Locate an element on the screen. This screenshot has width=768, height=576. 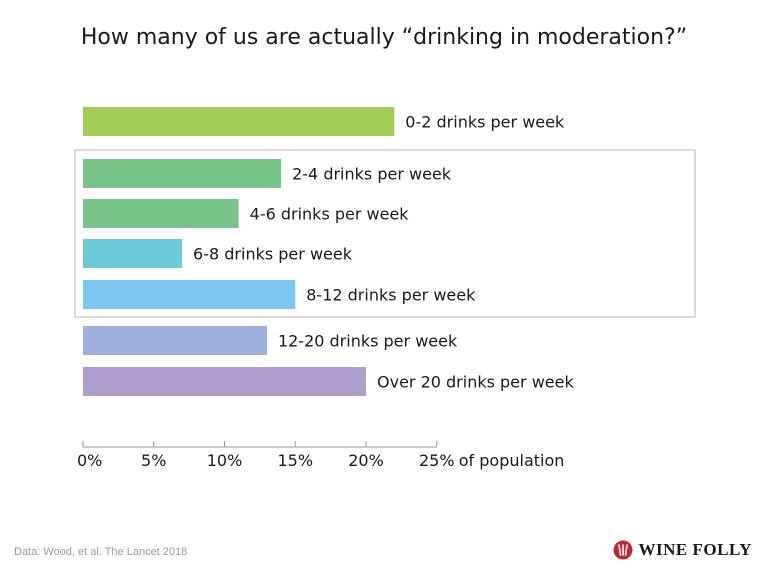
bar-label: 8-12 drinks per week is located at coordinates (391, 295).